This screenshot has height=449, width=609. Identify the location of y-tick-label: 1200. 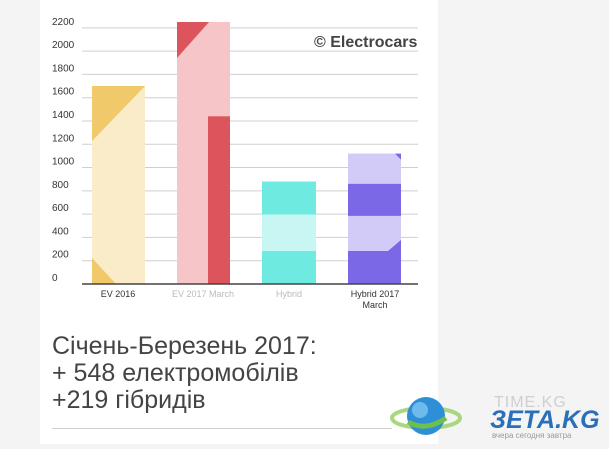
(63, 138).